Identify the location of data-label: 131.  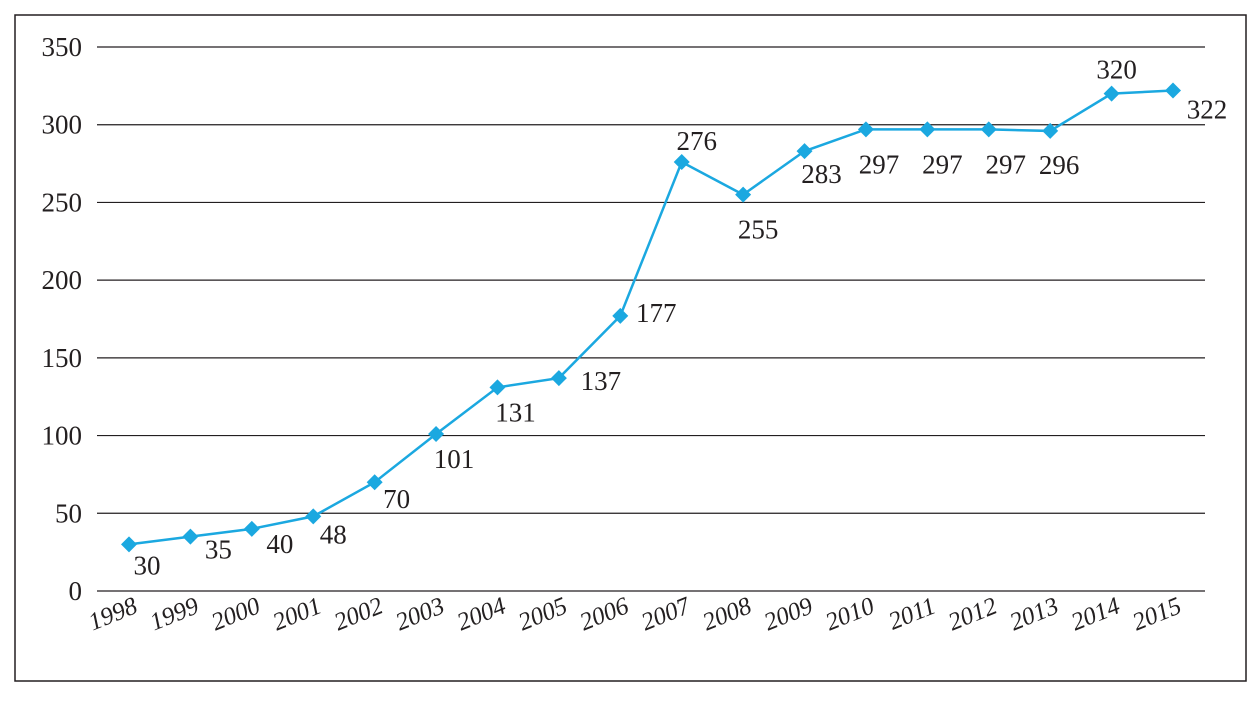
(515, 412).